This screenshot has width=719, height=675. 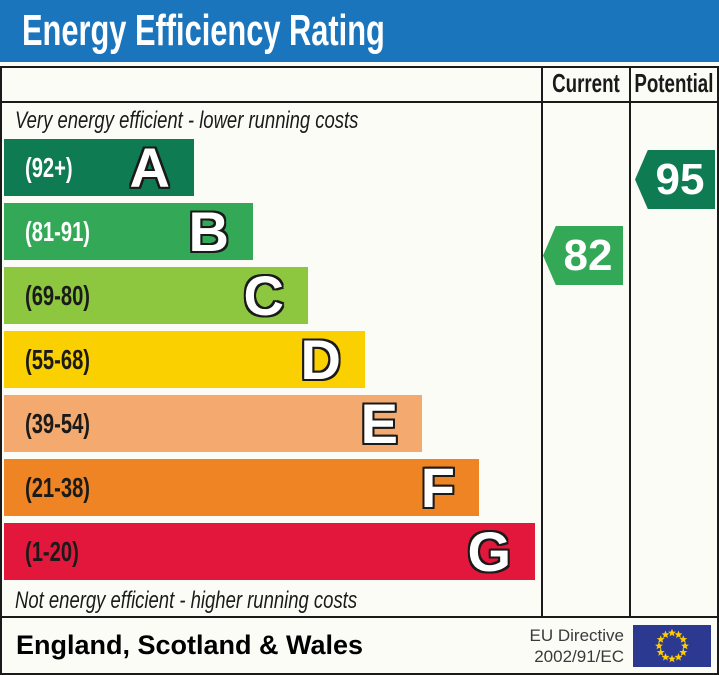 I want to click on current-rating-arrow: 82, so click(x=583, y=255).